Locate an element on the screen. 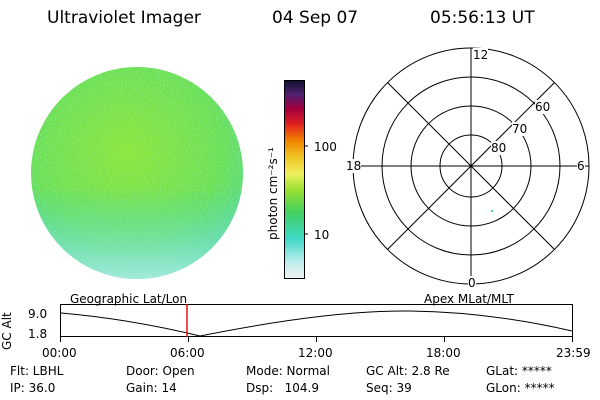 This screenshot has height=400, width=600. mlat-label-80: 80 is located at coordinates (499, 148).